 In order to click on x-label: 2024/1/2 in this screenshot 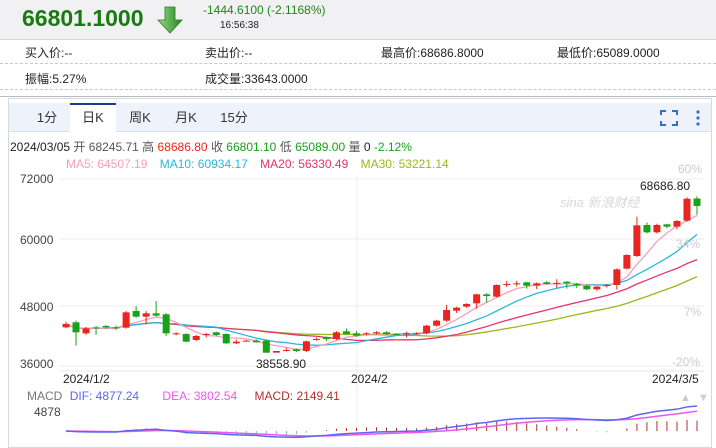, I will do `click(86, 379)`.